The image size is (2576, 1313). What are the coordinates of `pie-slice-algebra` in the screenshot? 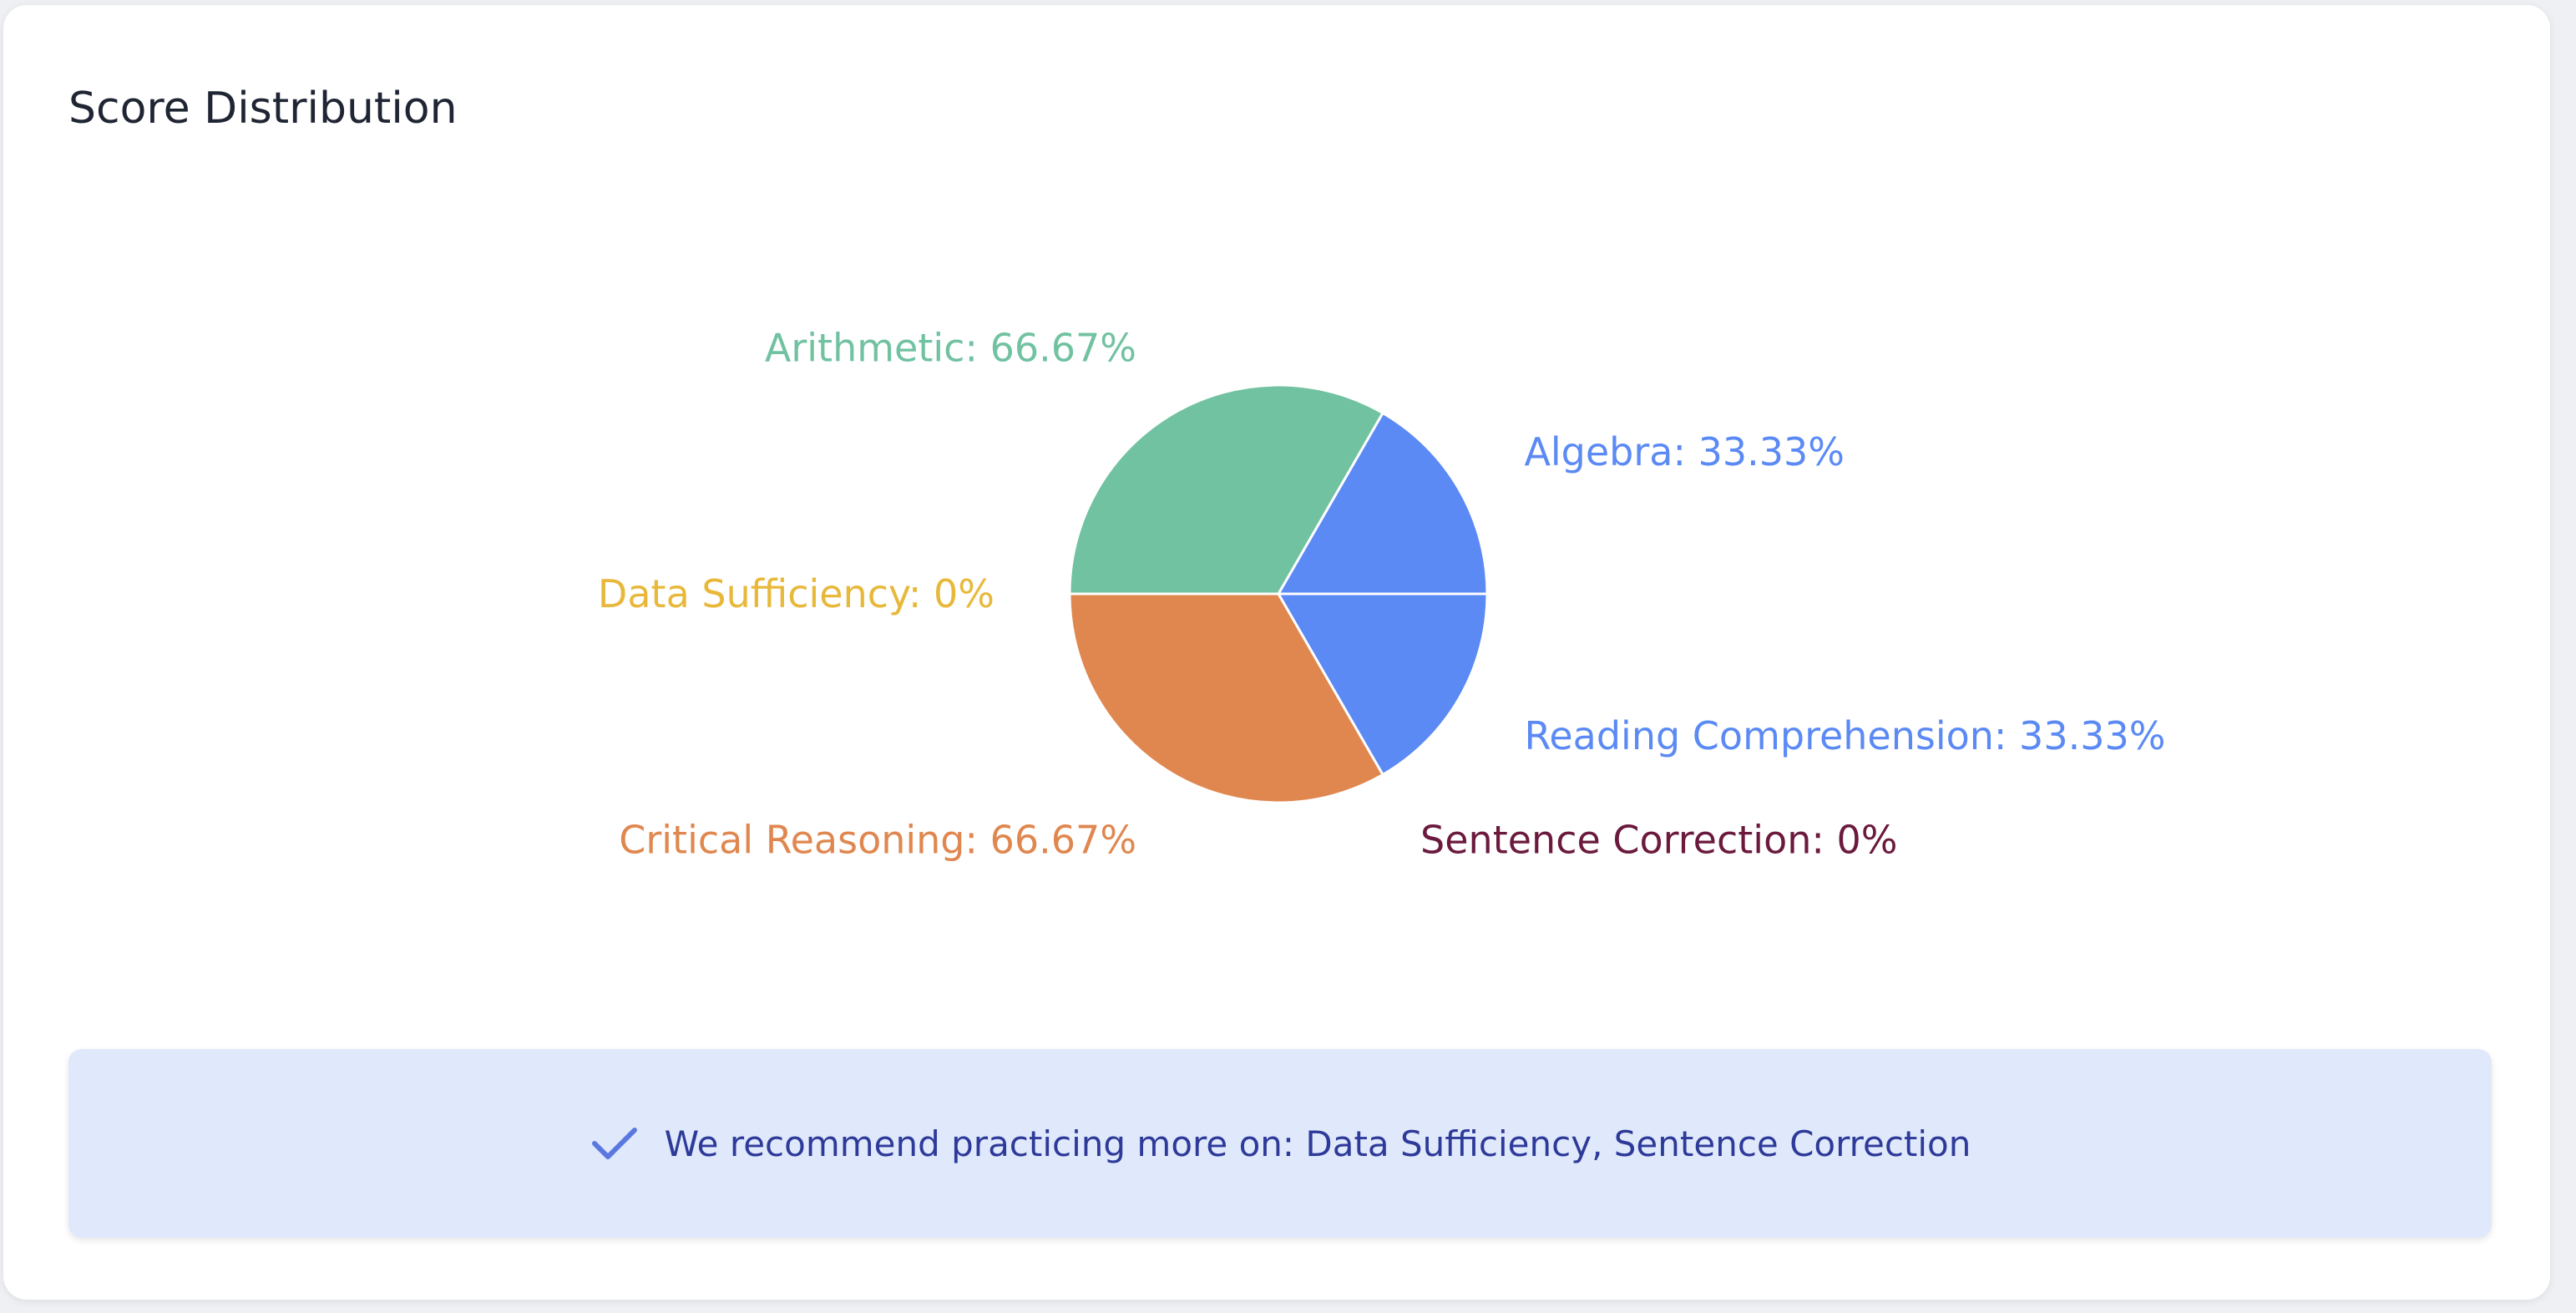 It's located at (1382, 504).